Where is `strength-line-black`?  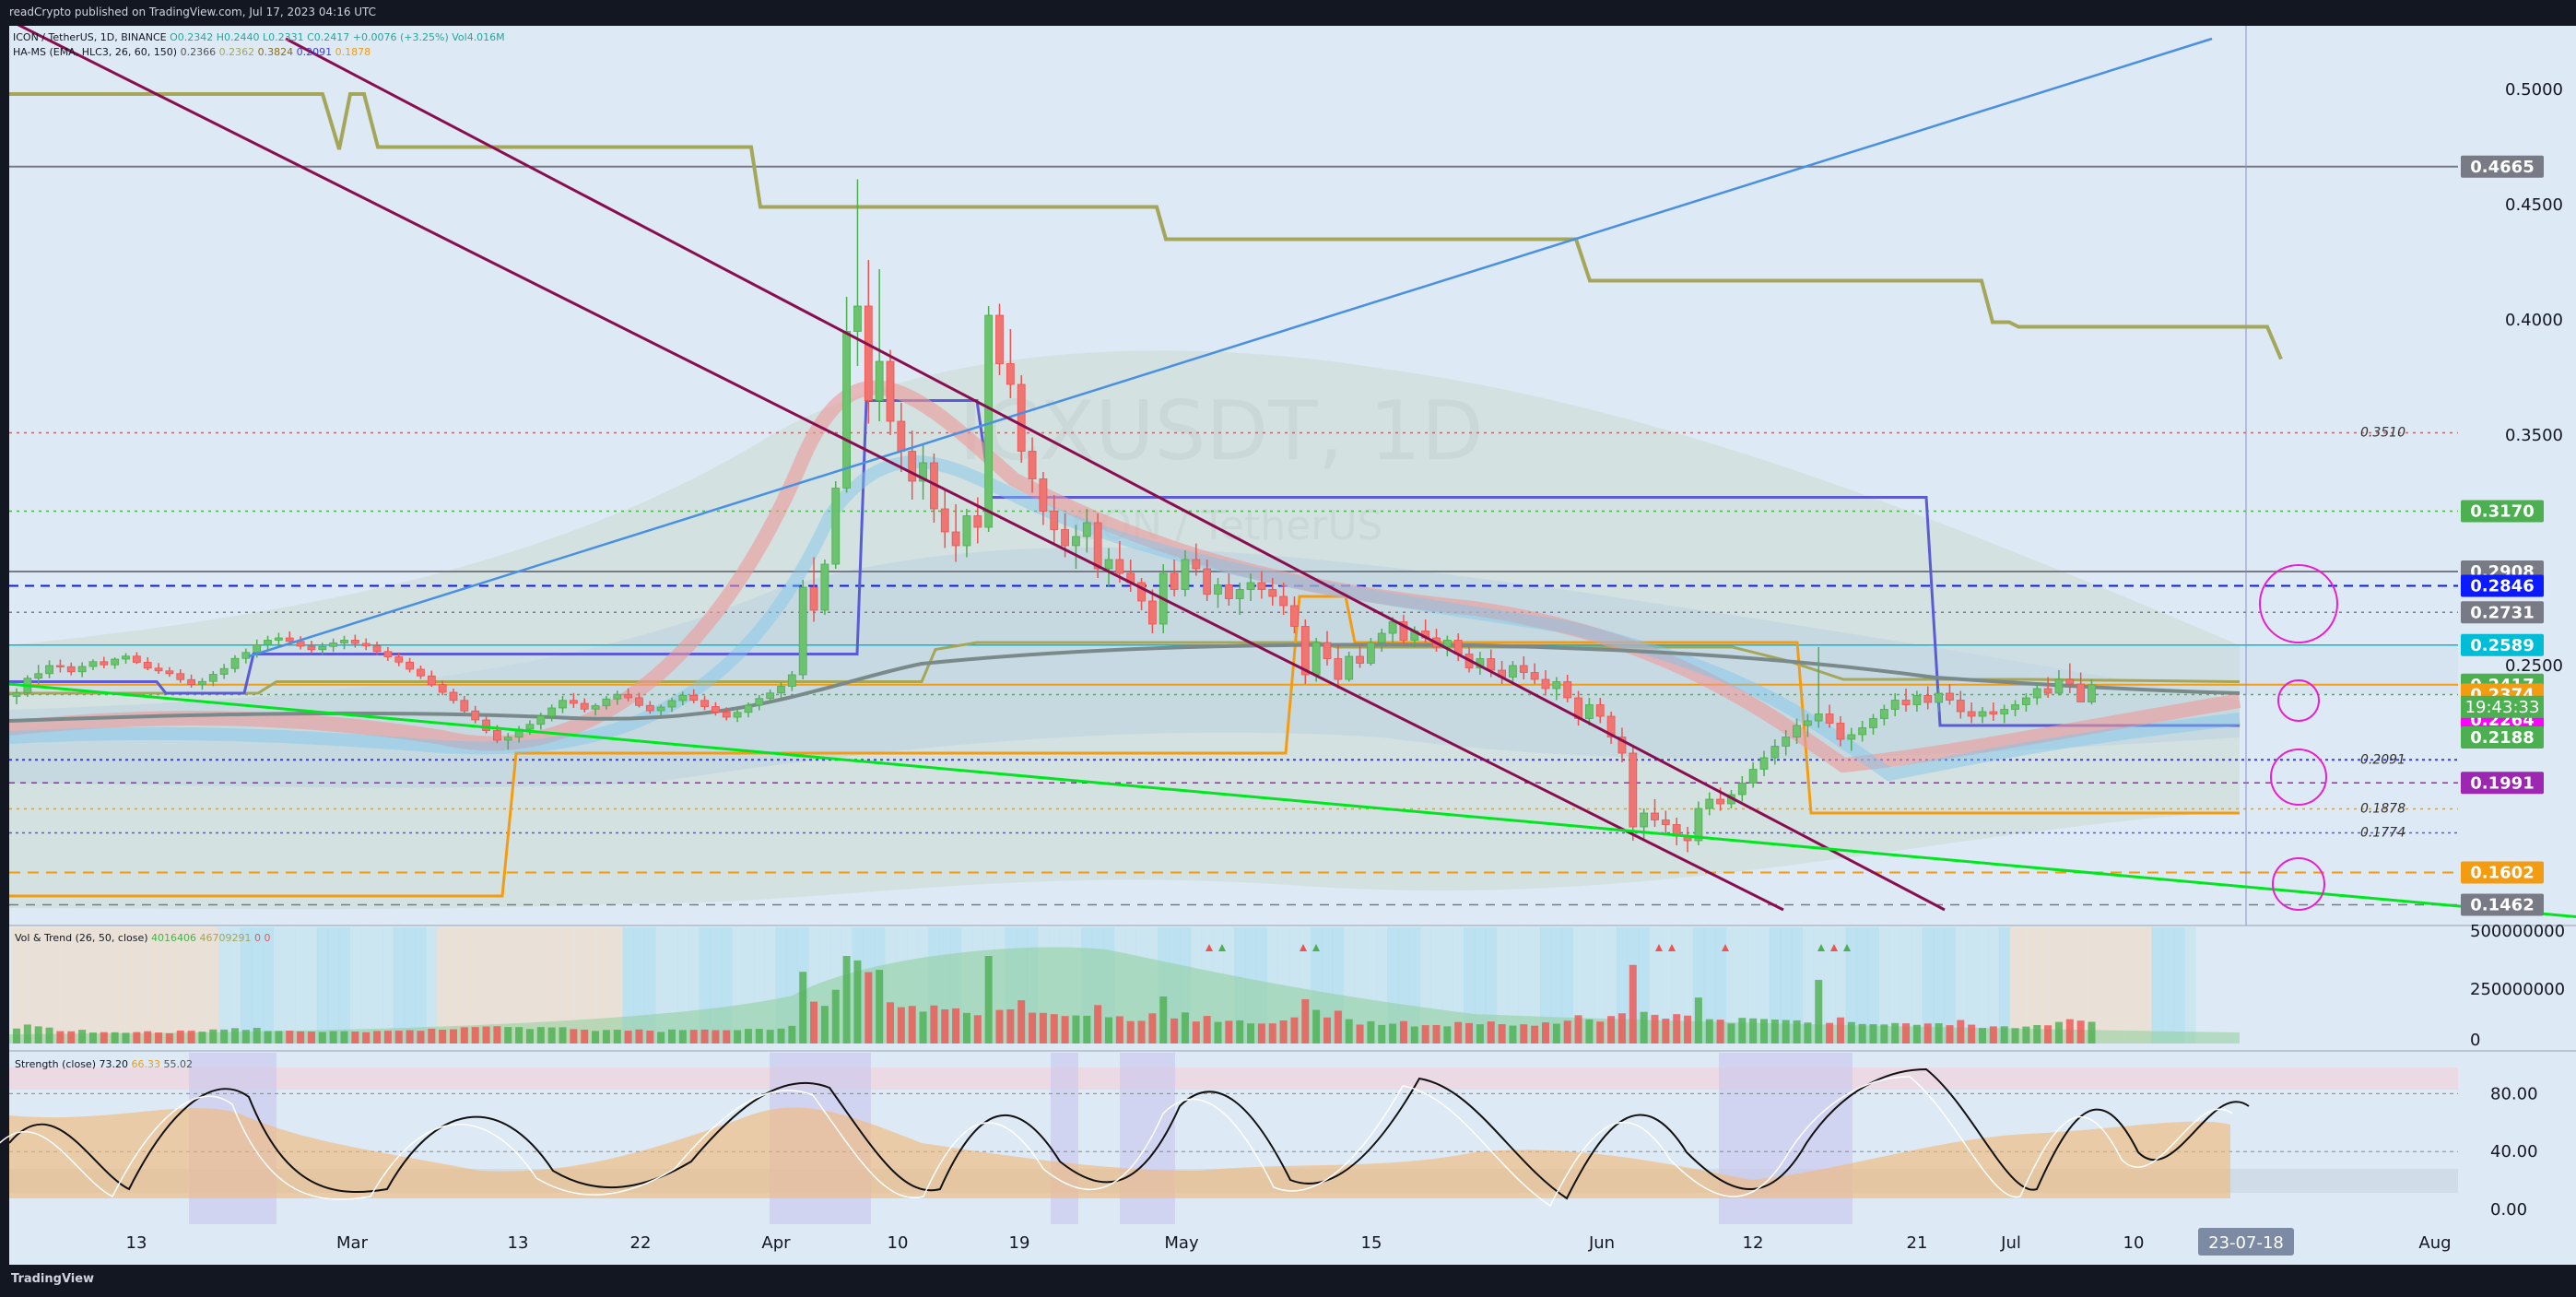 strength-line-black is located at coordinates (1129, 1133).